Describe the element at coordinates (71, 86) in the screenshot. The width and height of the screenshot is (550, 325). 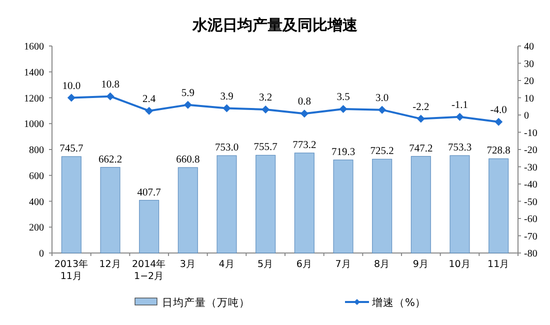
I see `label: 10.0` at that location.